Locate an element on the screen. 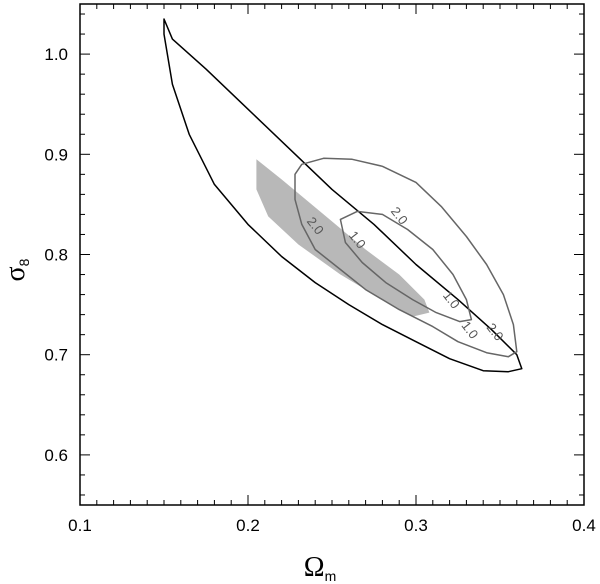  x-tick-label: 0.1 is located at coordinates (80, 525).